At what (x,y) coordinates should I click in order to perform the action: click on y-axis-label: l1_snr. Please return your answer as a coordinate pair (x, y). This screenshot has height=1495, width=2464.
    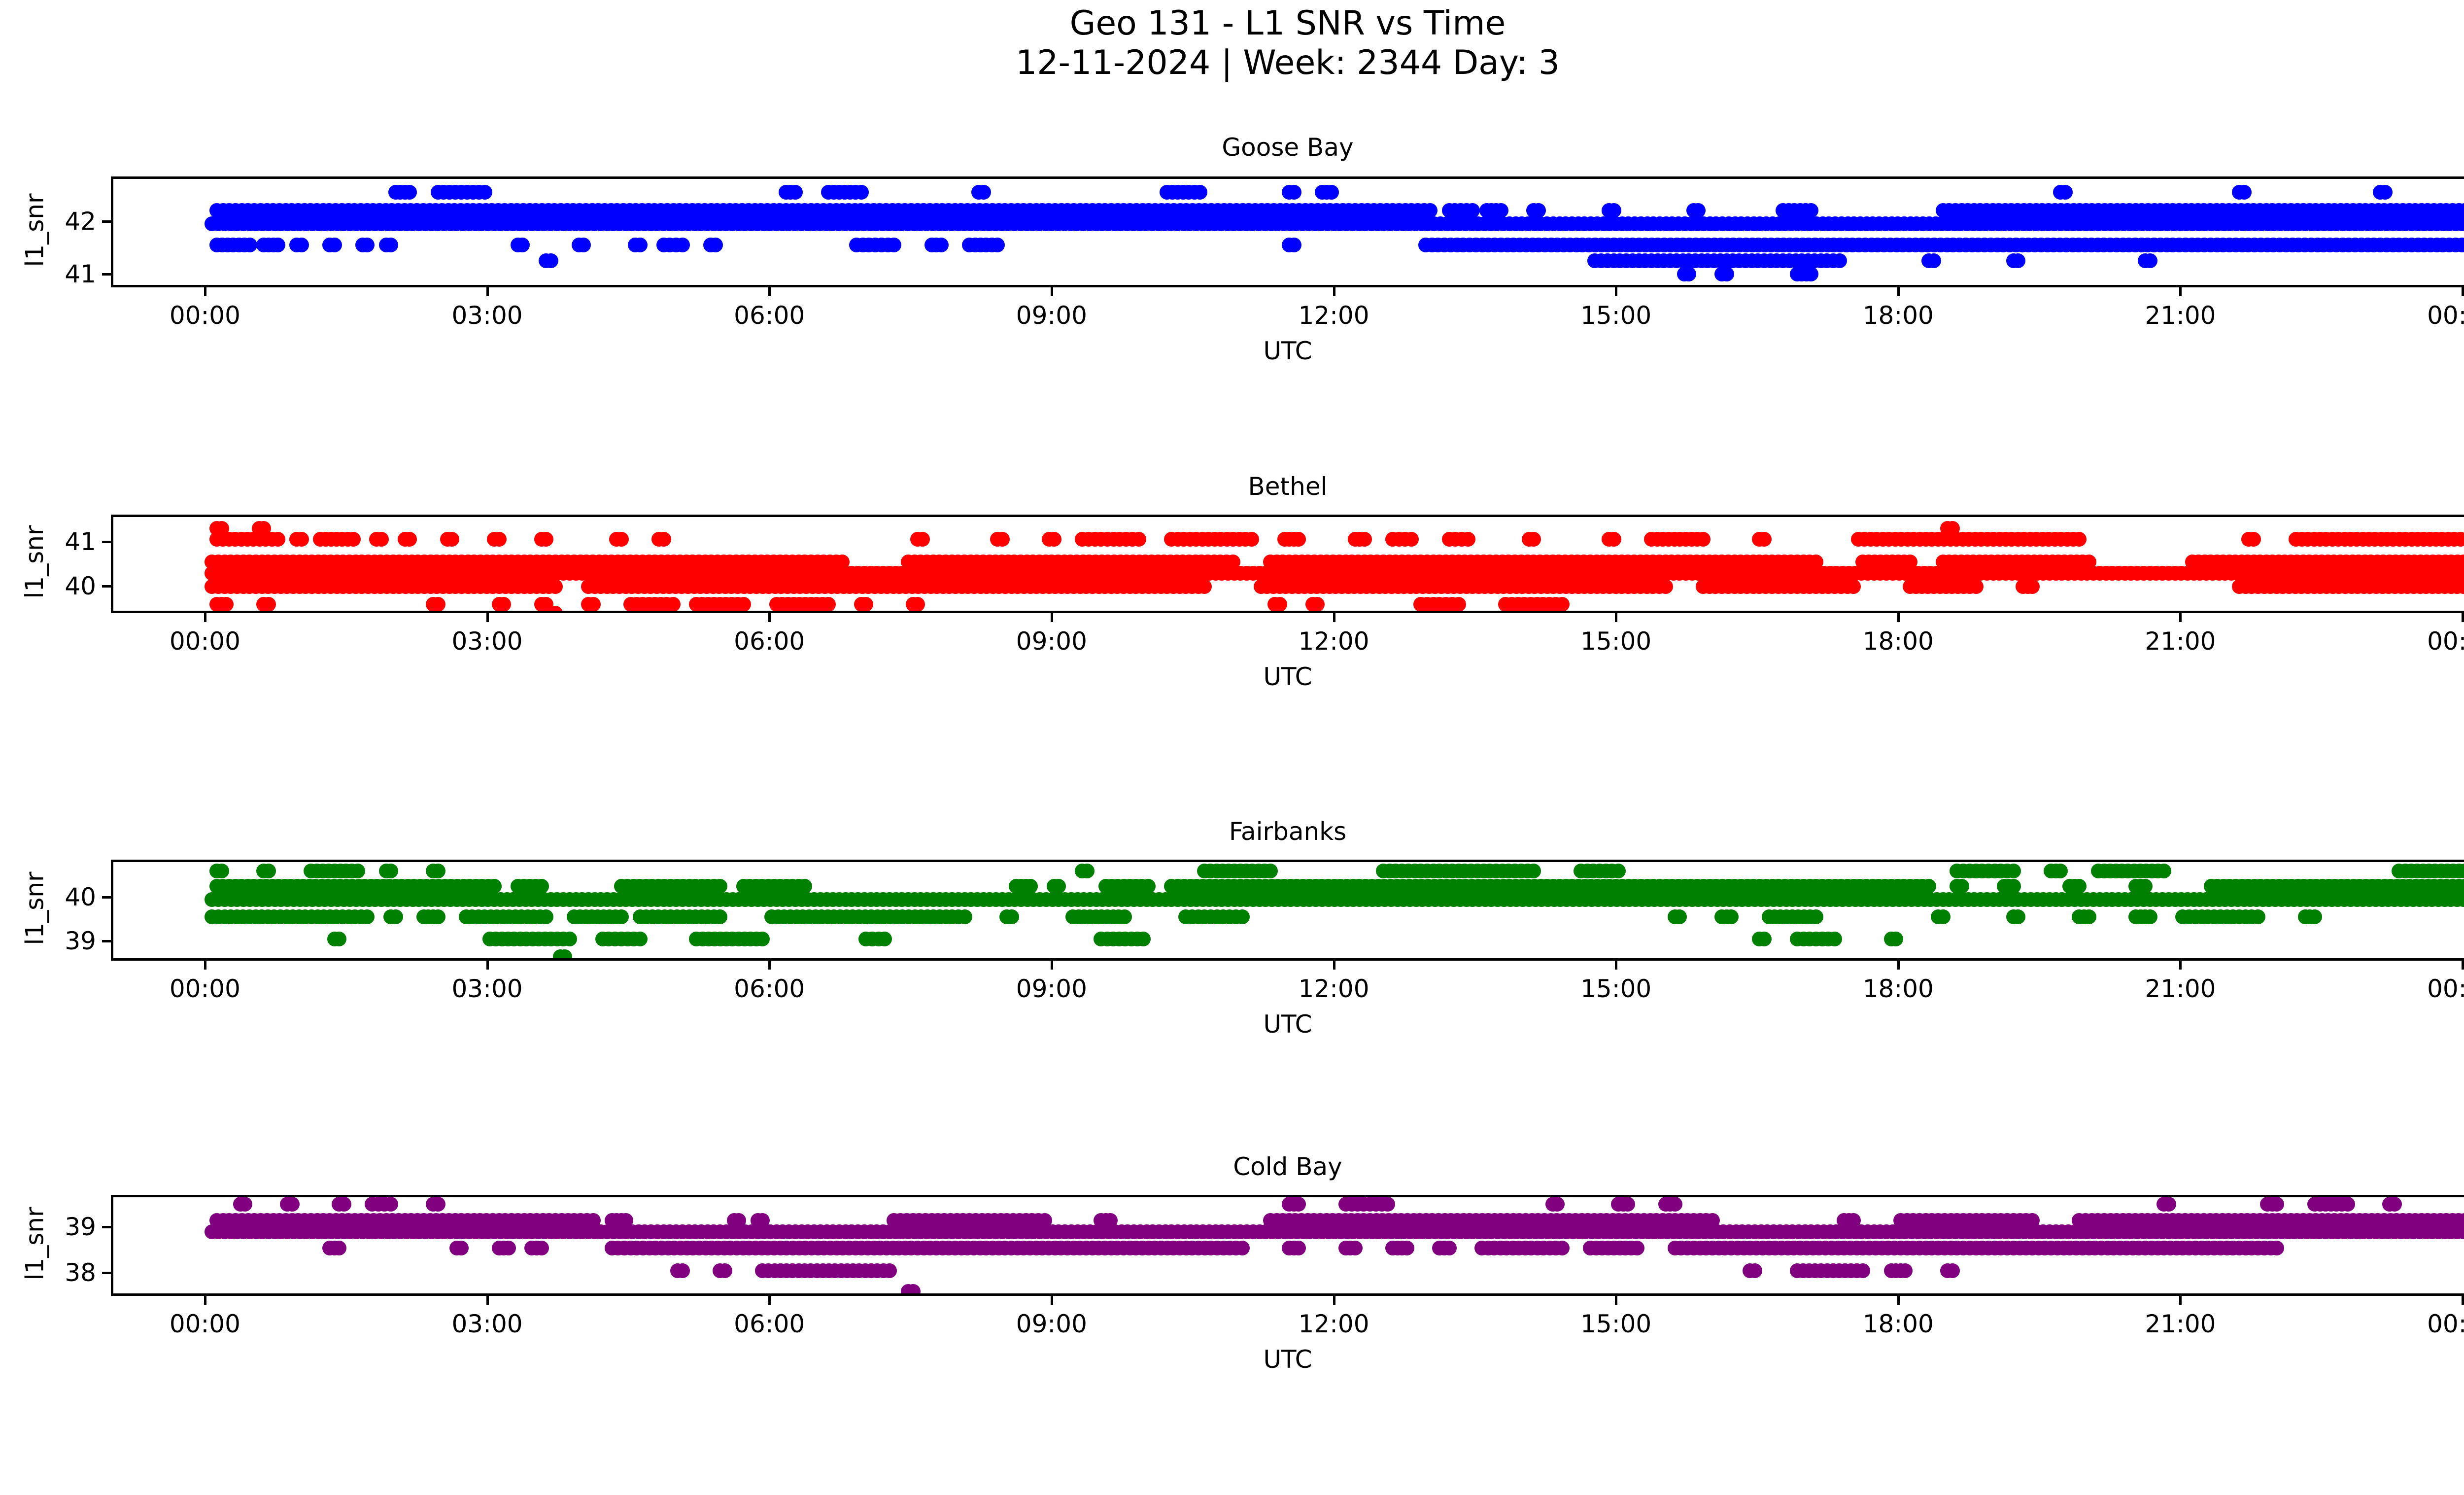
    Looking at the image, I should click on (34, 1243).